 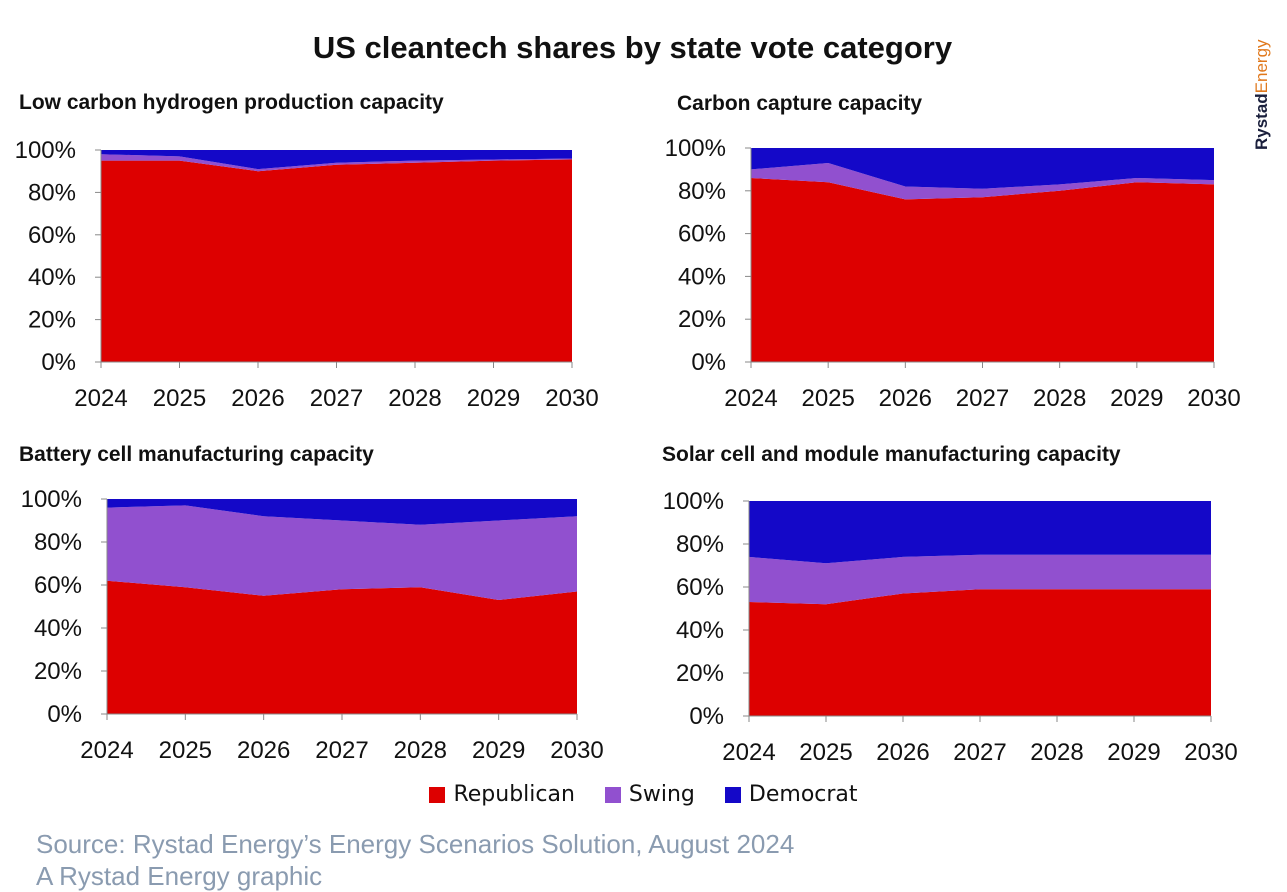 I want to click on legend-swatch-republican, so click(x=437, y=794).